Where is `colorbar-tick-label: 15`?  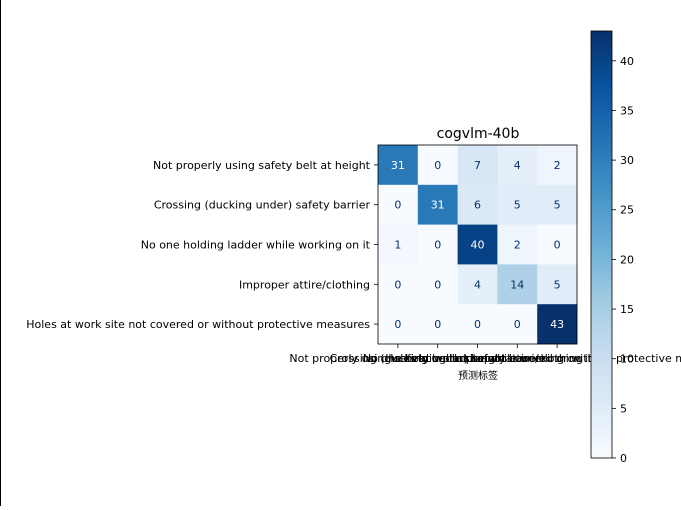
colorbar-tick-label: 15 is located at coordinates (627, 309).